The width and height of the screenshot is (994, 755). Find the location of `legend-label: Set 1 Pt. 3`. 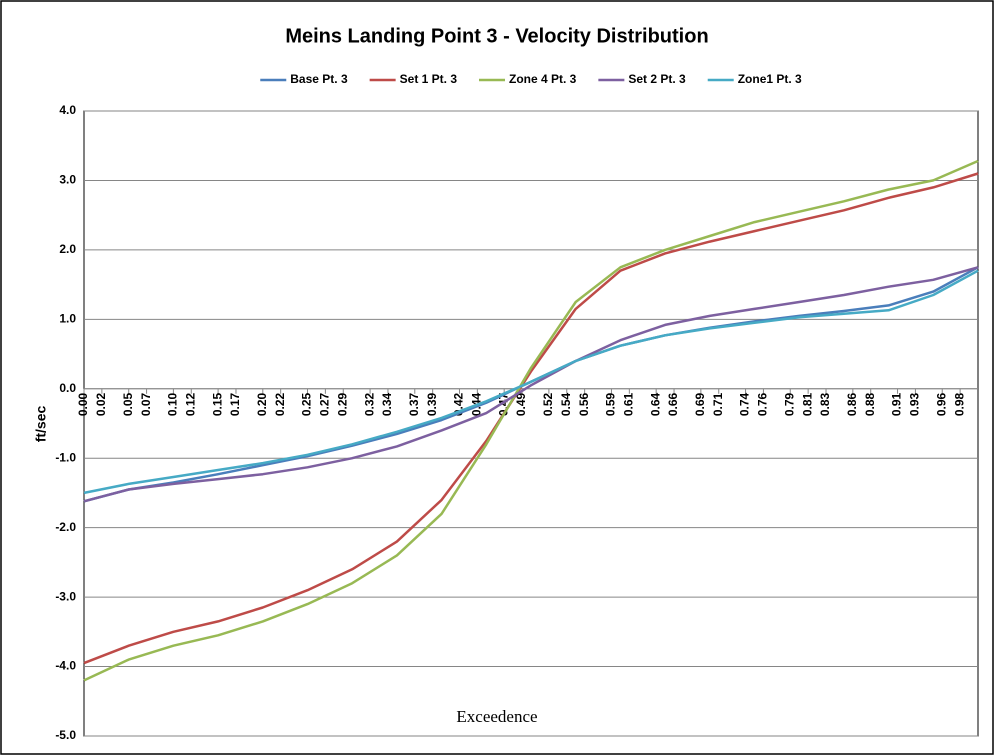

legend-label: Set 1 Pt. 3 is located at coordinates (429, 79).